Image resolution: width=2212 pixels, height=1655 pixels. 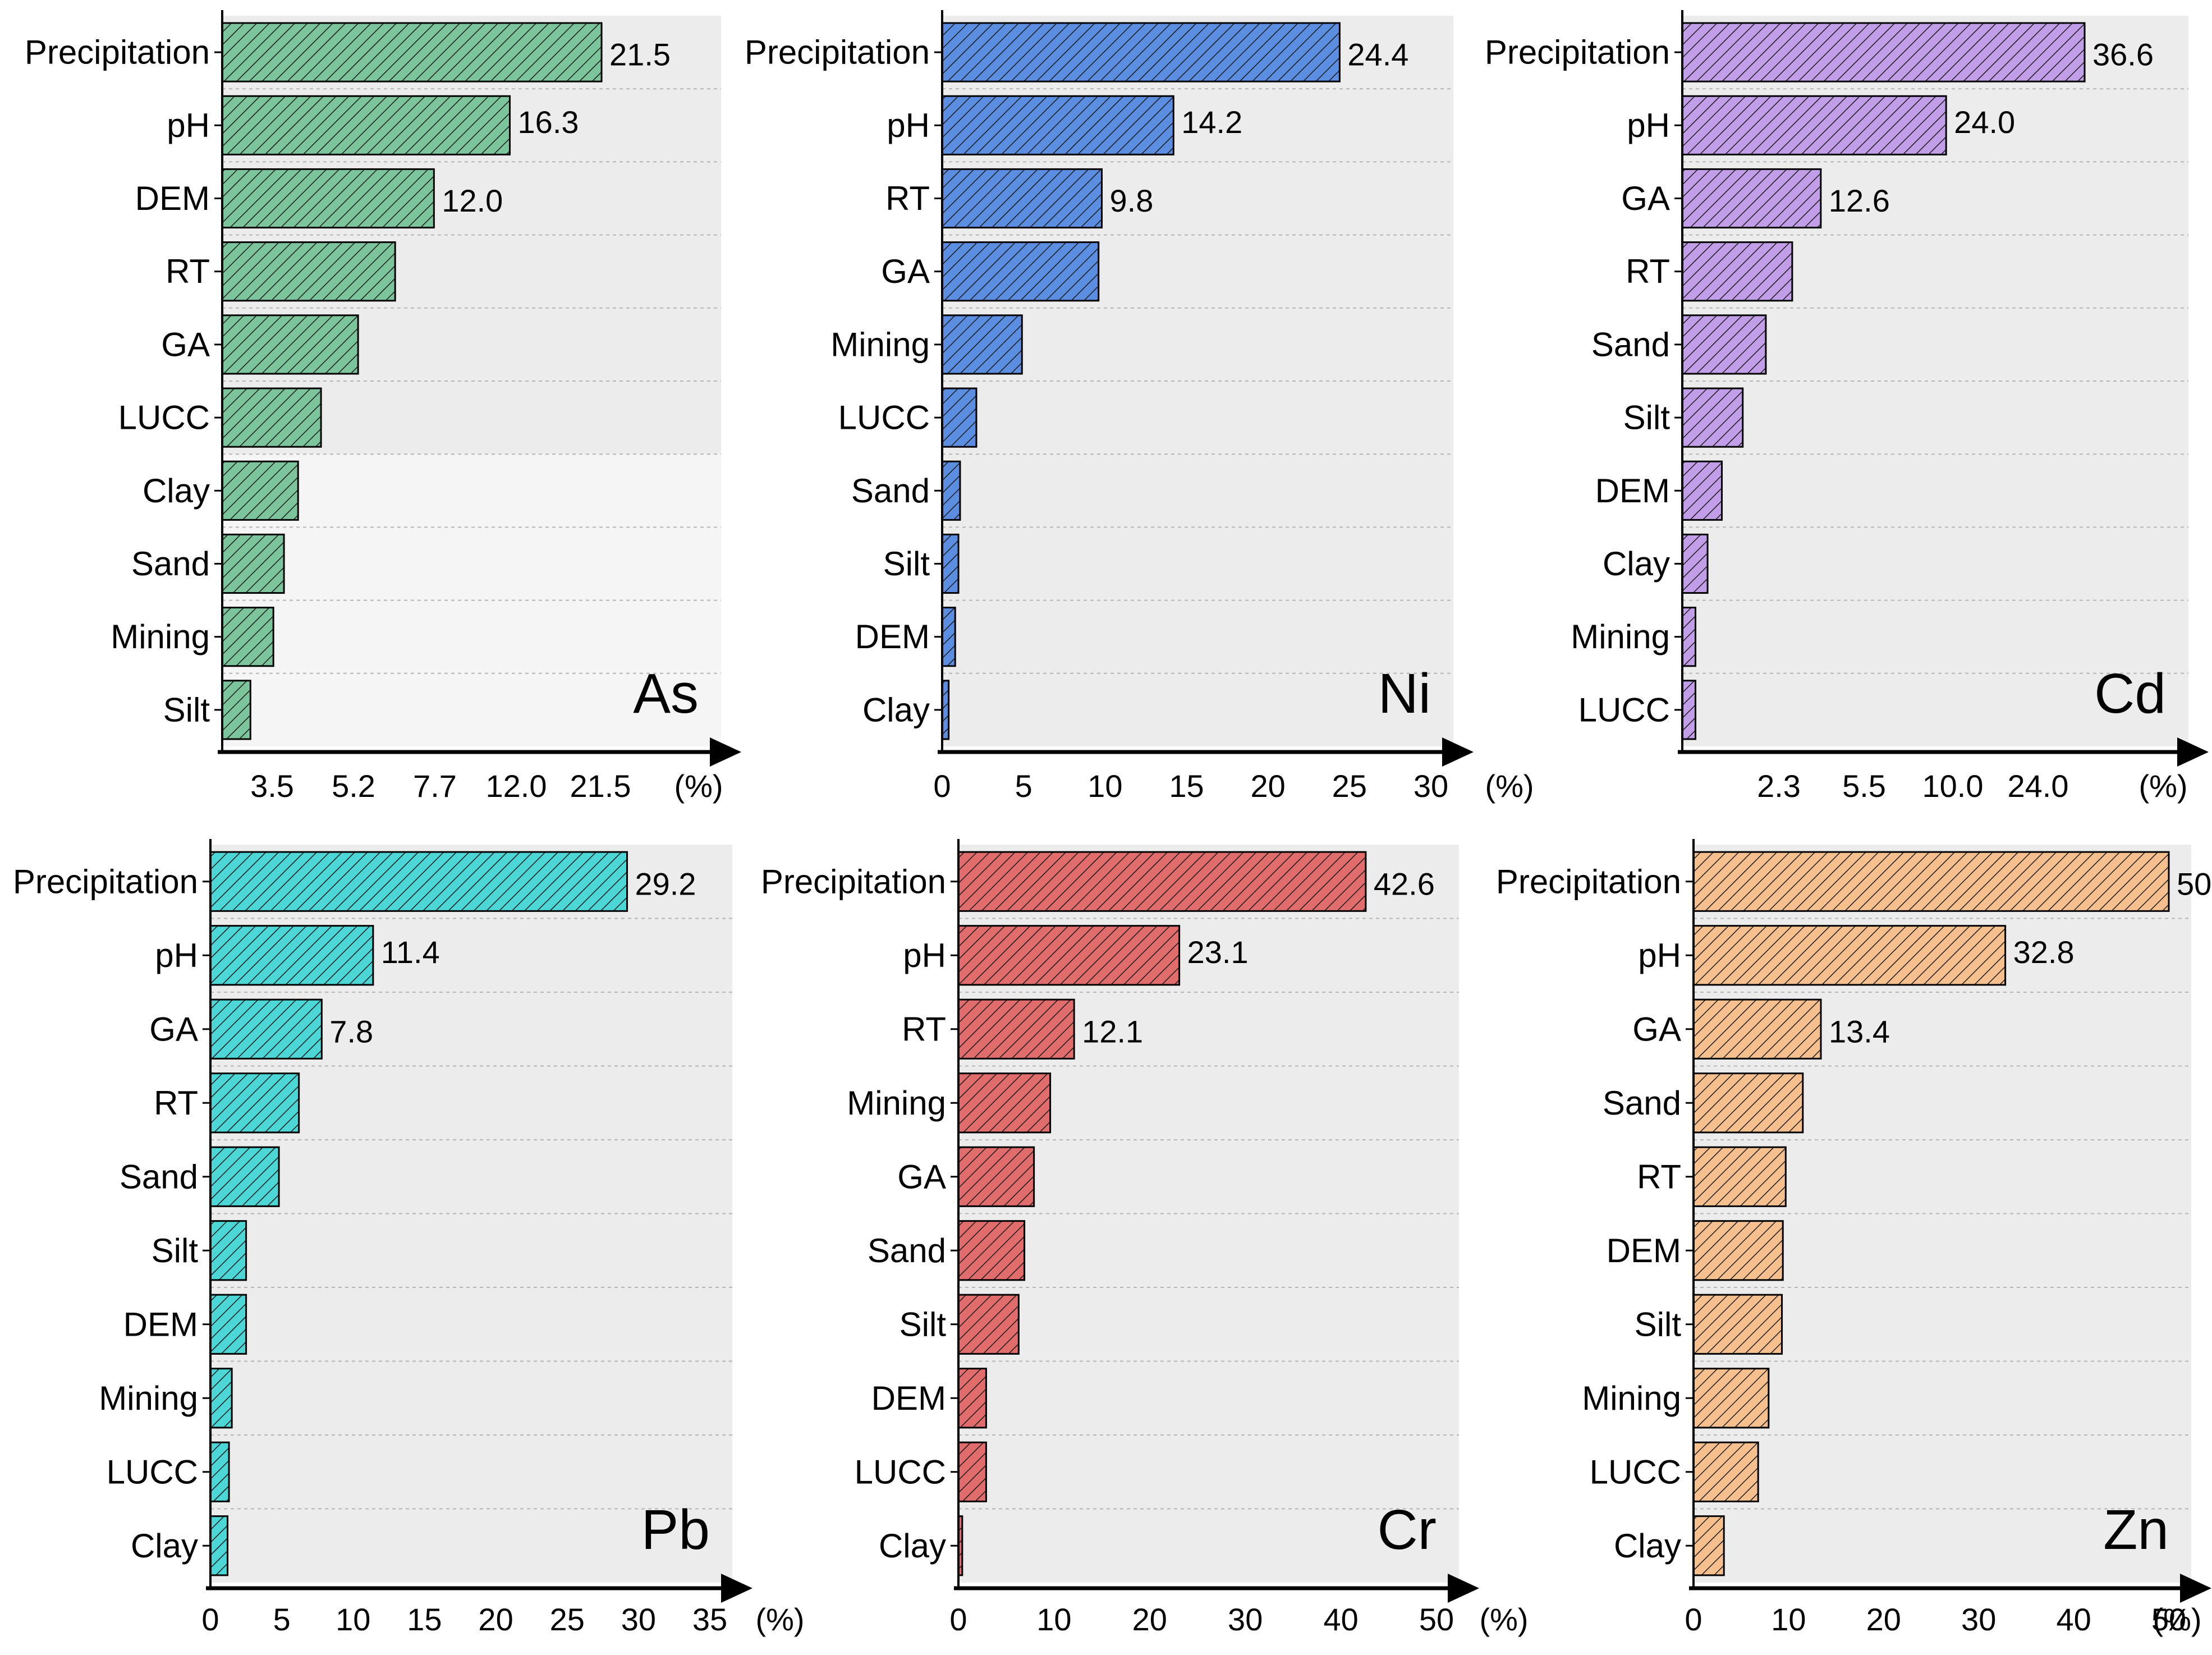 I want to click on x-tick-label: 20, so click(x=1883, y=1619).